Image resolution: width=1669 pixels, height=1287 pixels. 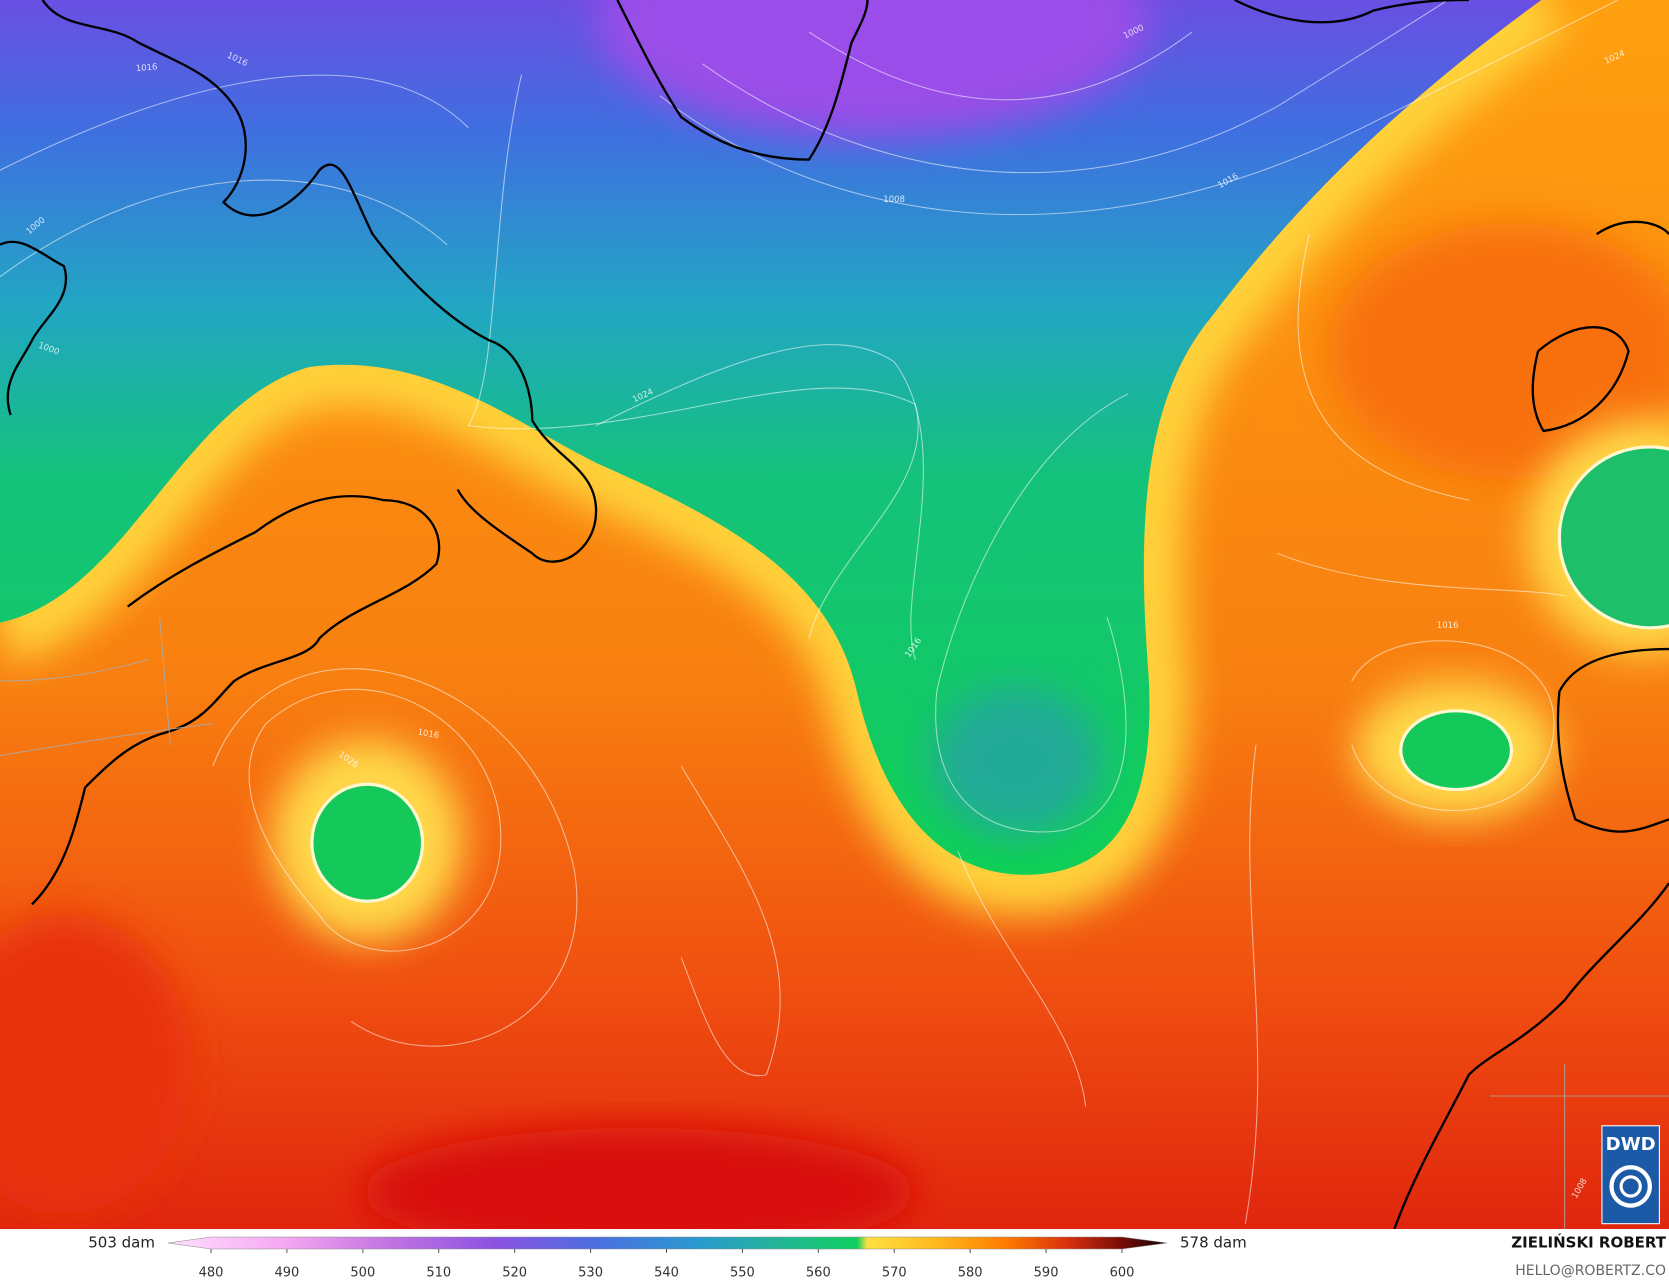 What do you see at coordinates (894, 1273) in the screenshot?
I see `tick-label: 570` at bounding box center [894, 1273].